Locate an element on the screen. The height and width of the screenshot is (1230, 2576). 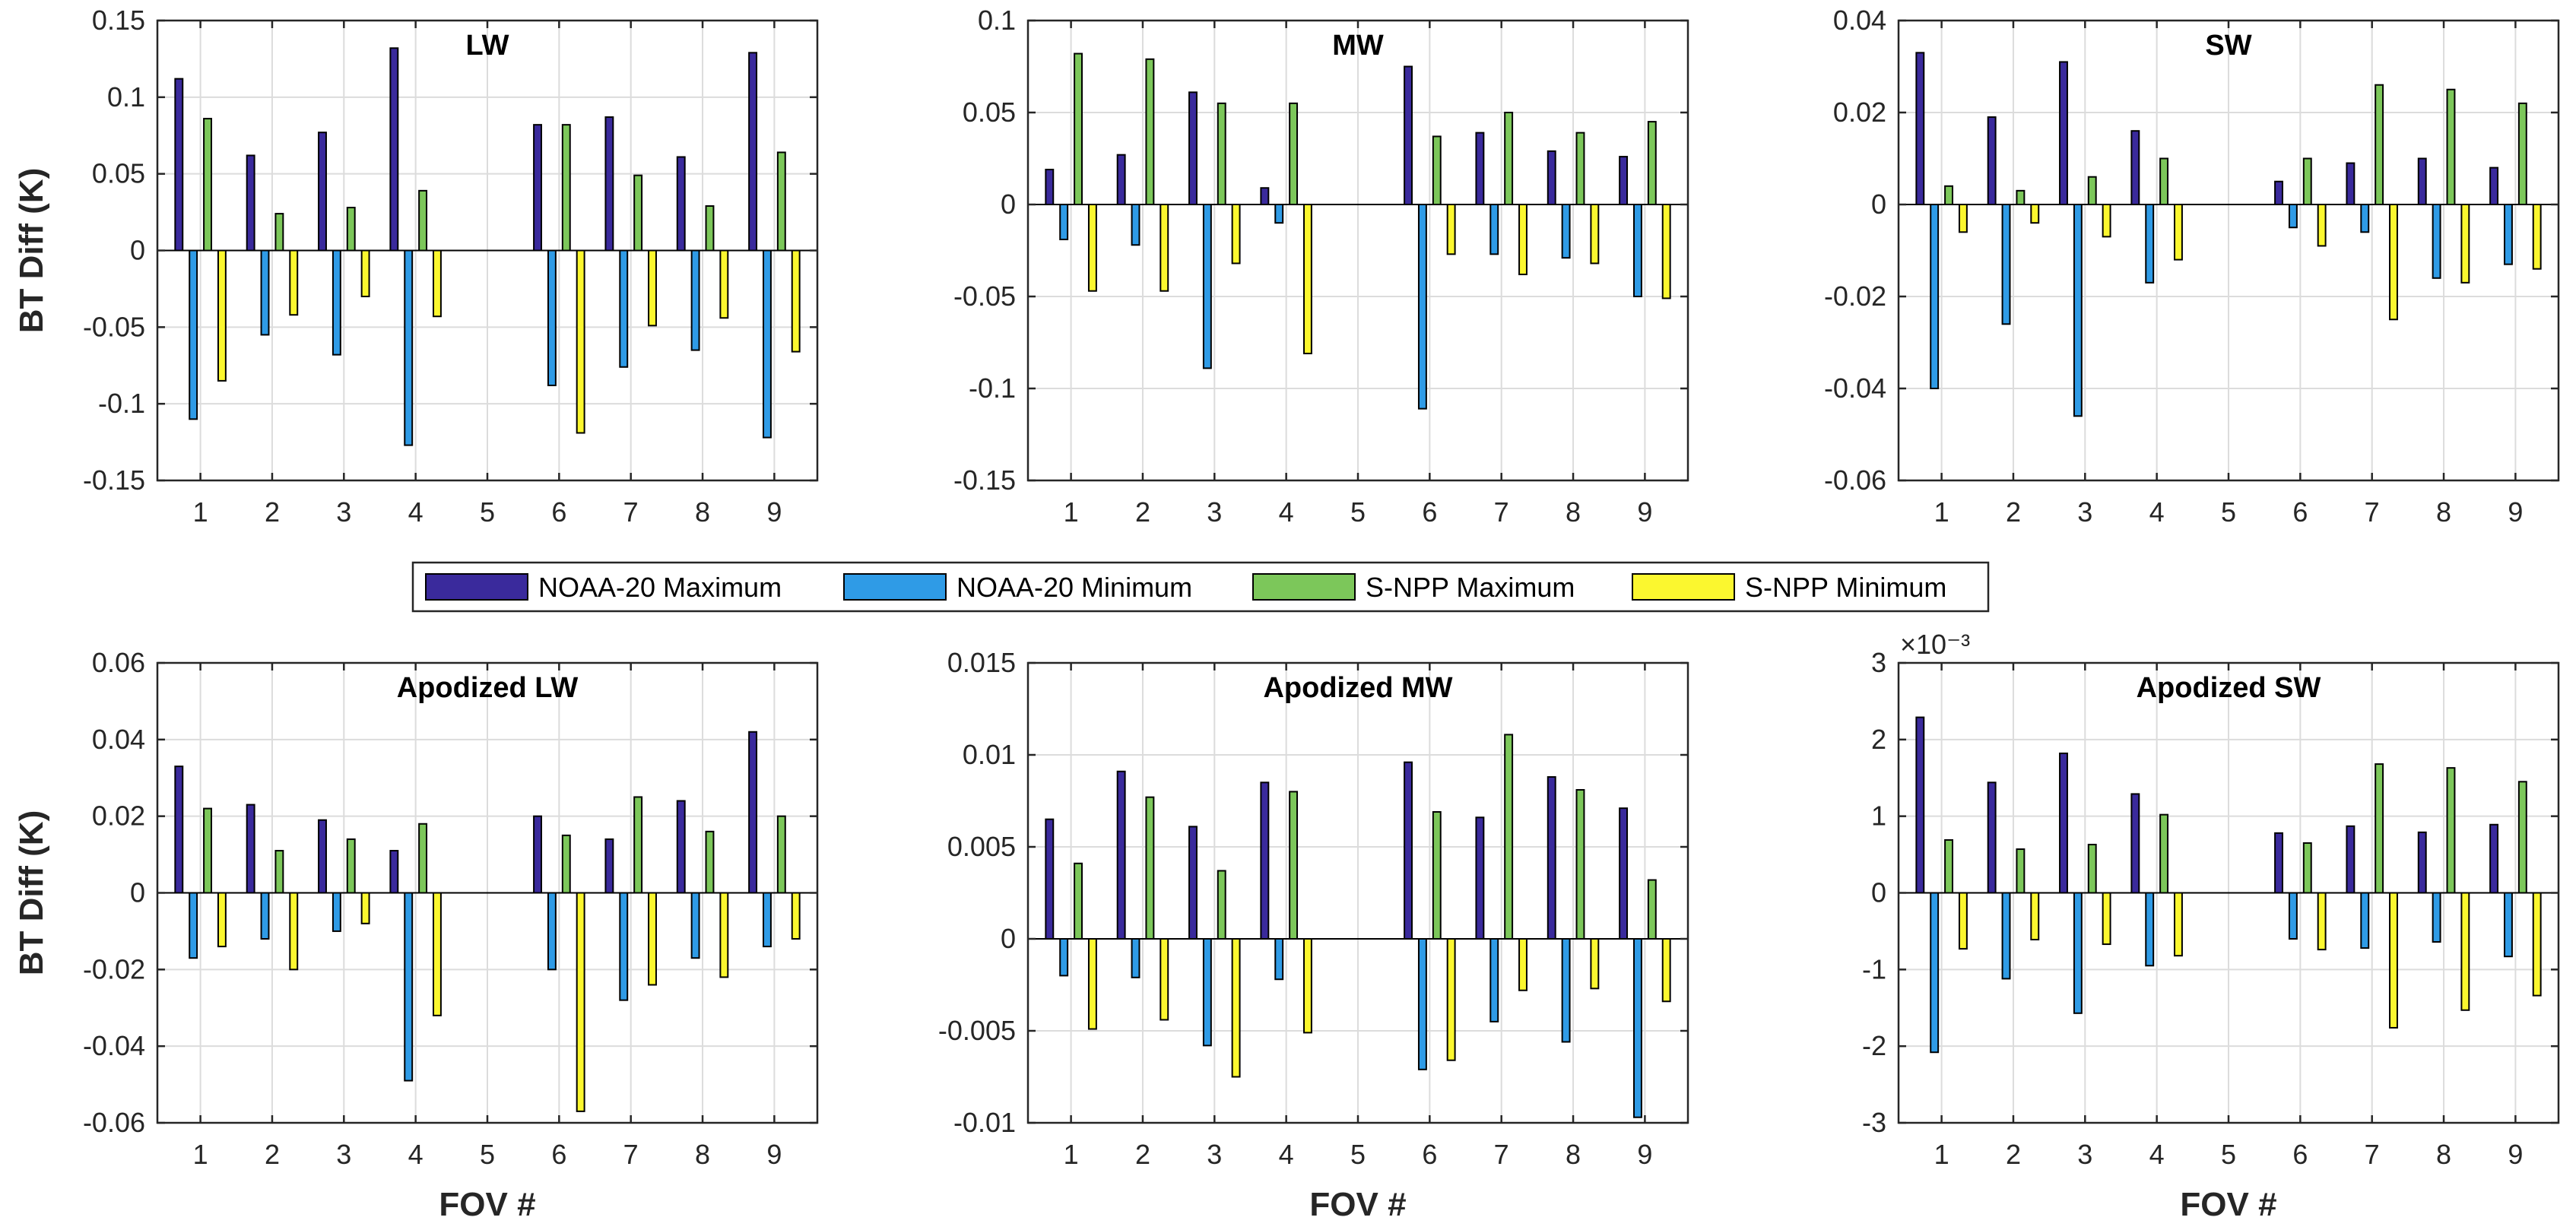
x-tick-label: 6 is located at coordinates (558, 512).